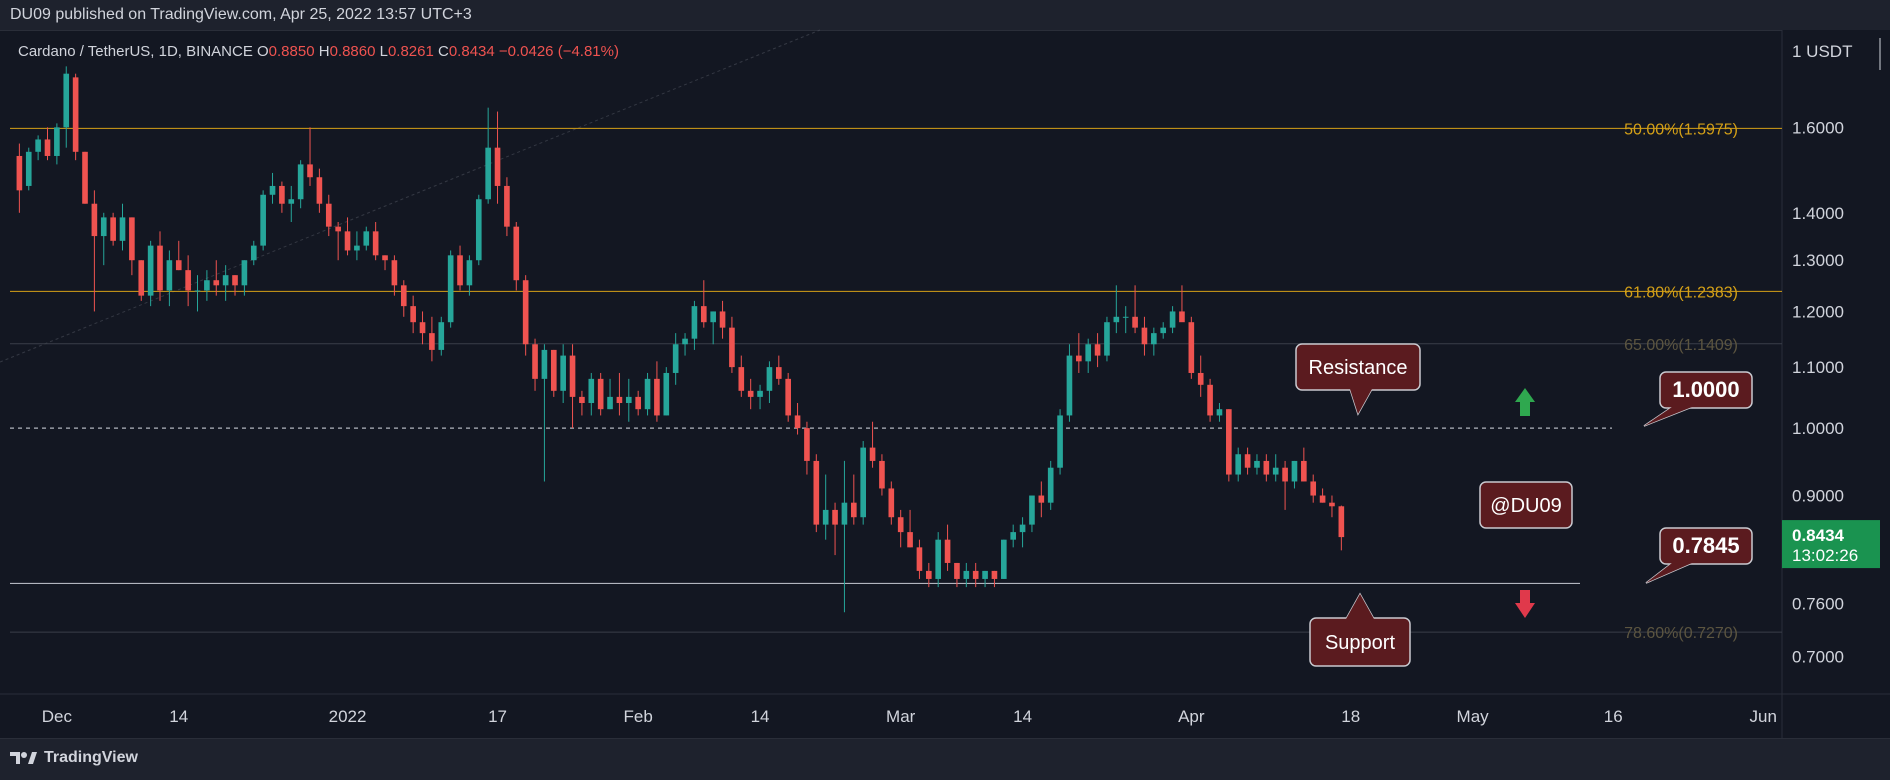 Image resolution: width=1890 pixels, height=780 pixels. I want to click on x-tick-label: Mar, so click(901, 716).